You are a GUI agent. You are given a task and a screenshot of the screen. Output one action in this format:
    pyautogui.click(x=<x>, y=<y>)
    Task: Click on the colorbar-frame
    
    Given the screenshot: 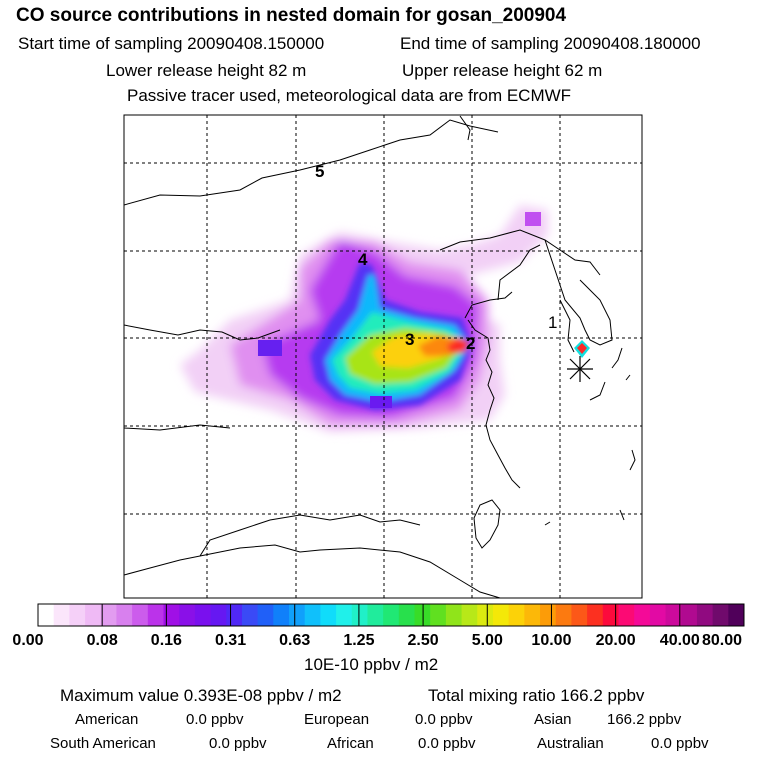 What is the action you would take?
    pyautogui.click(x=391, y=615)
    